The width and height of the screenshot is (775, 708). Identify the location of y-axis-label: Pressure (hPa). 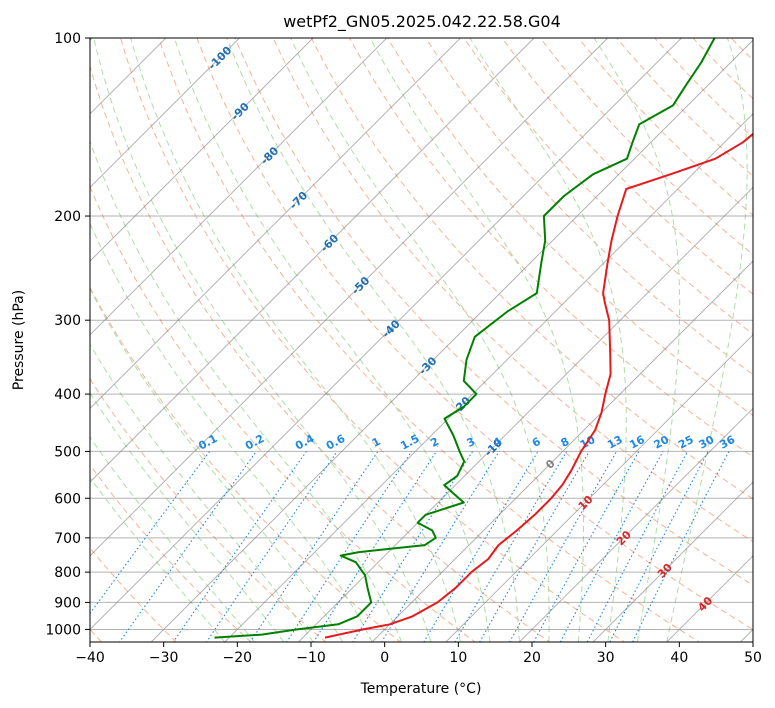
(19, 340).